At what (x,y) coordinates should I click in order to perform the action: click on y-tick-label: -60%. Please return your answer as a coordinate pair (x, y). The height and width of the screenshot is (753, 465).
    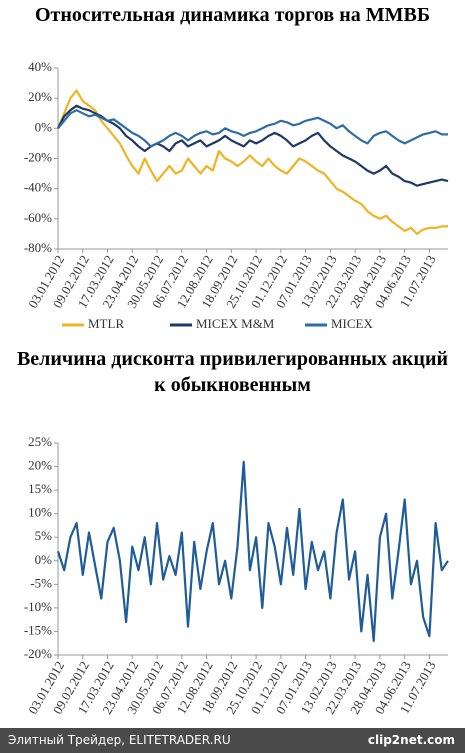
    Looking at the image, I should click on (38, 217).